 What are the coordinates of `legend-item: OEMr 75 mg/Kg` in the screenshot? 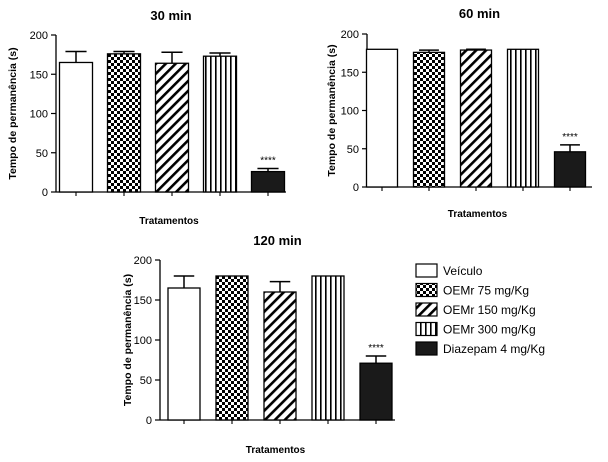 It's located at (472, 290).